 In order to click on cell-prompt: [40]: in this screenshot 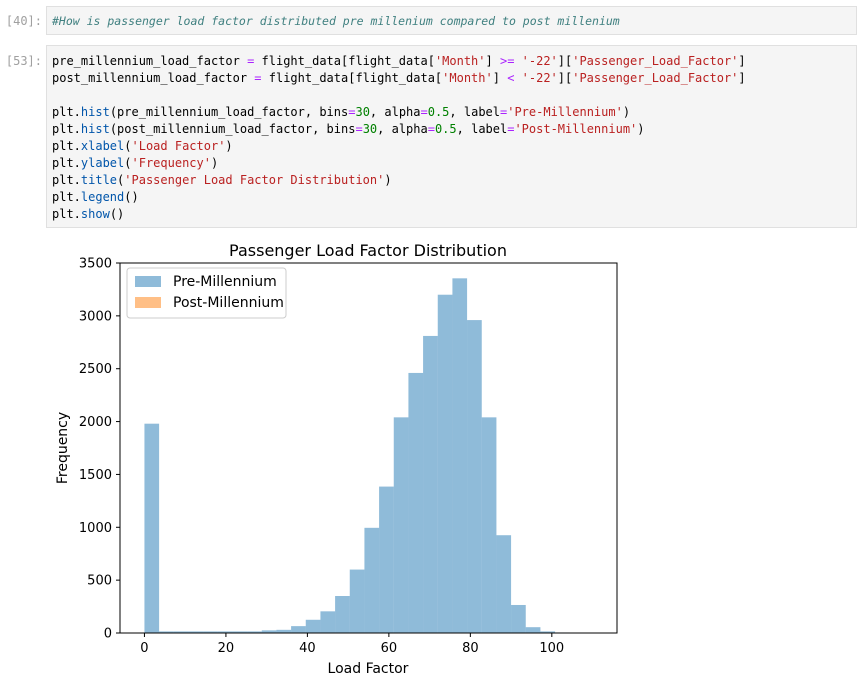, I will do `click(23, 21)`.